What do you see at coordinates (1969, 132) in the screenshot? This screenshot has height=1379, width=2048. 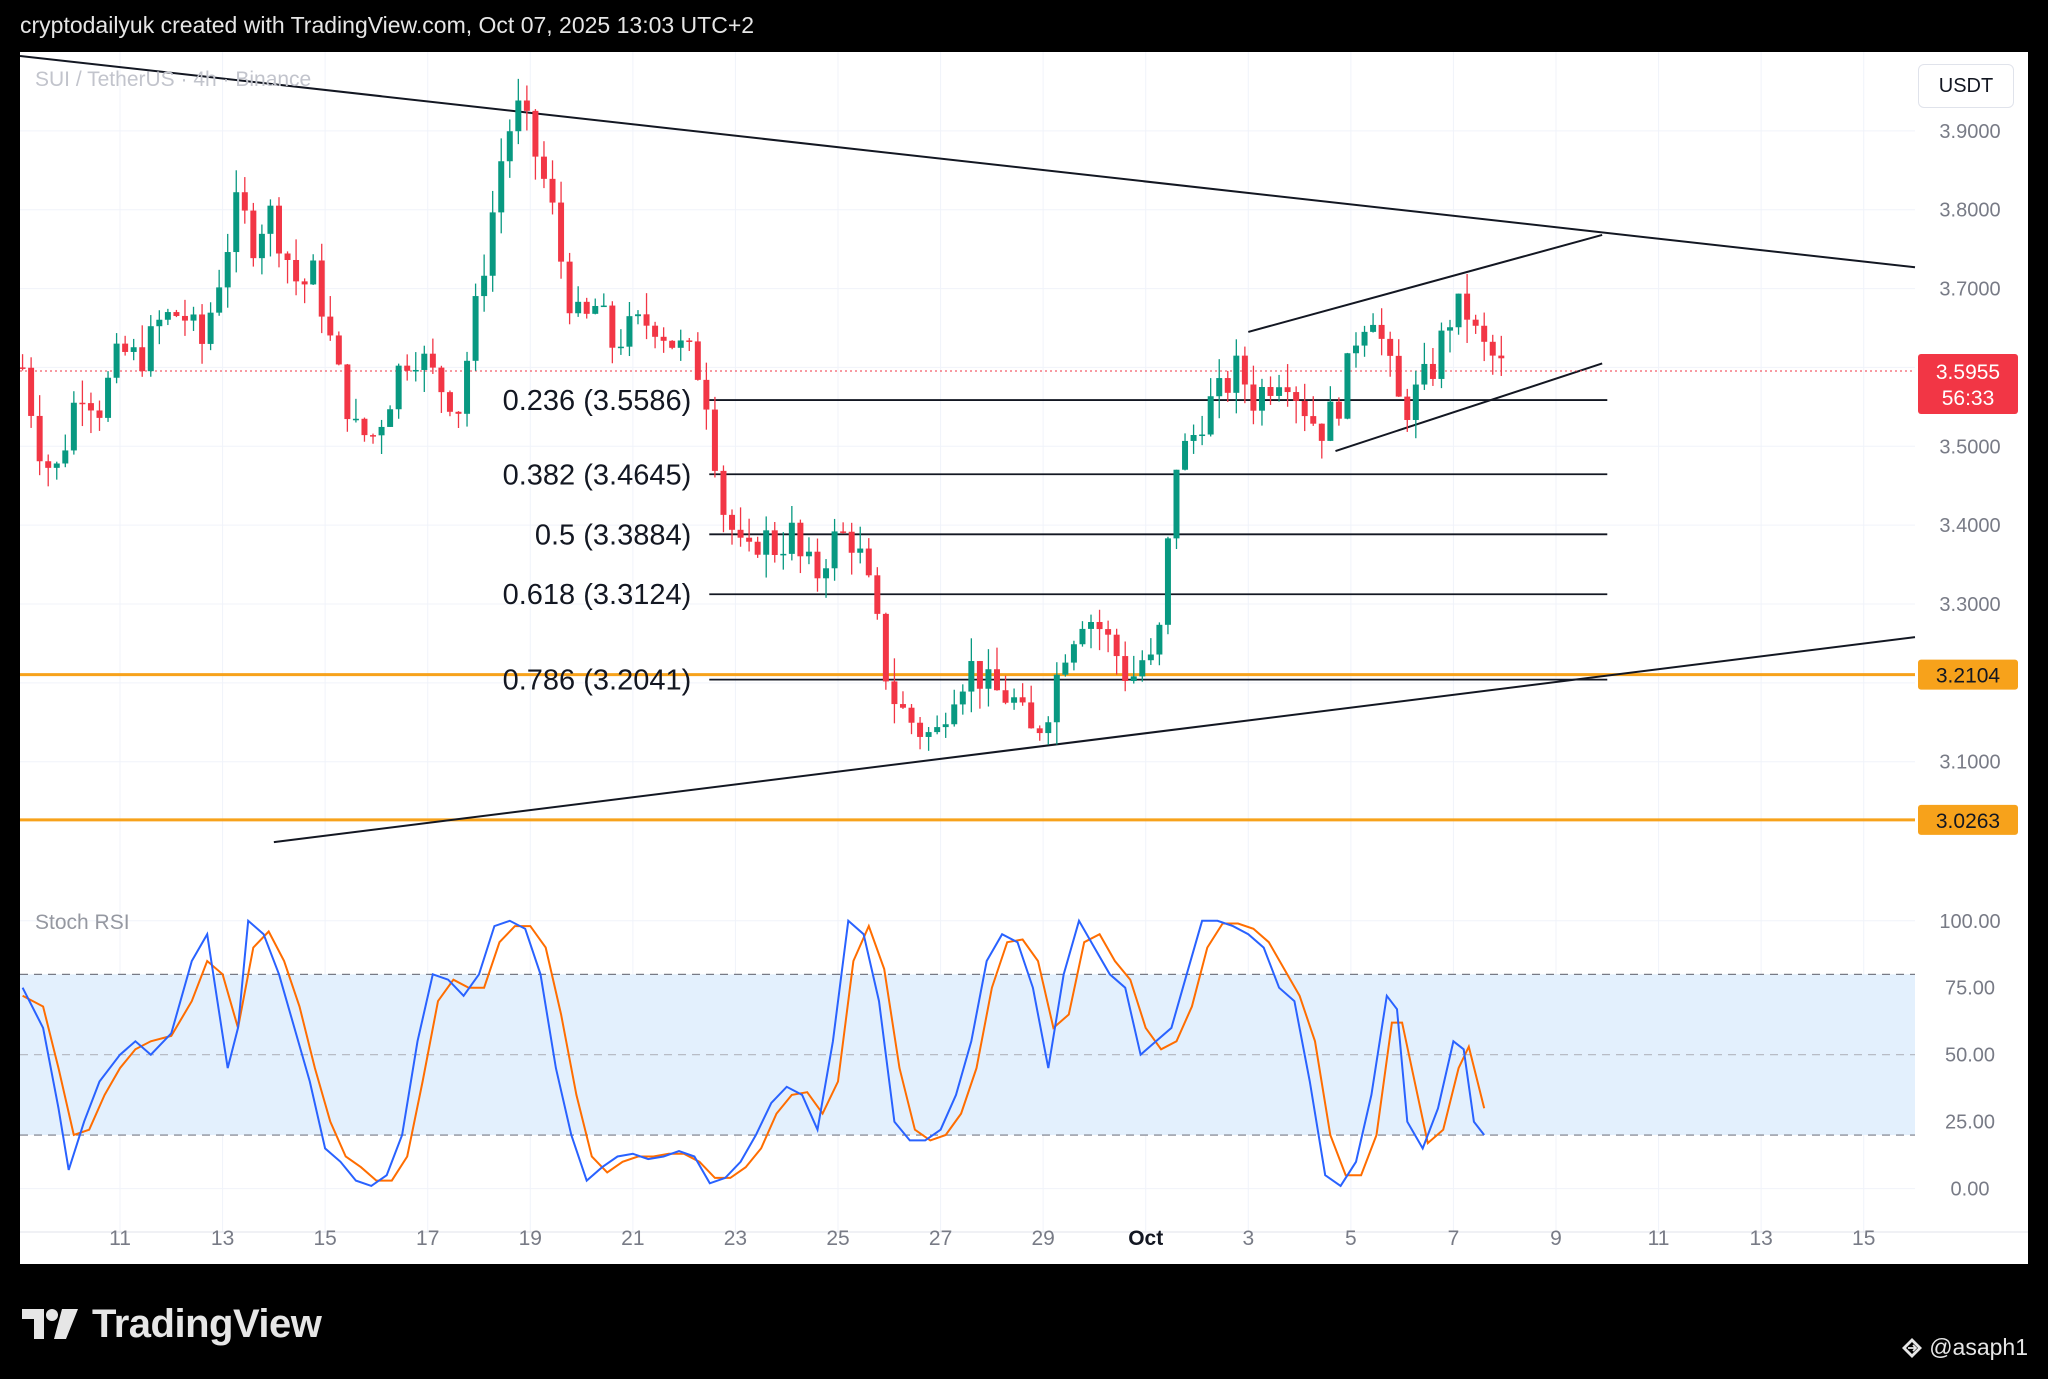 I see `price-tick-label: 3.9000` at bounding box center [1969, 132].